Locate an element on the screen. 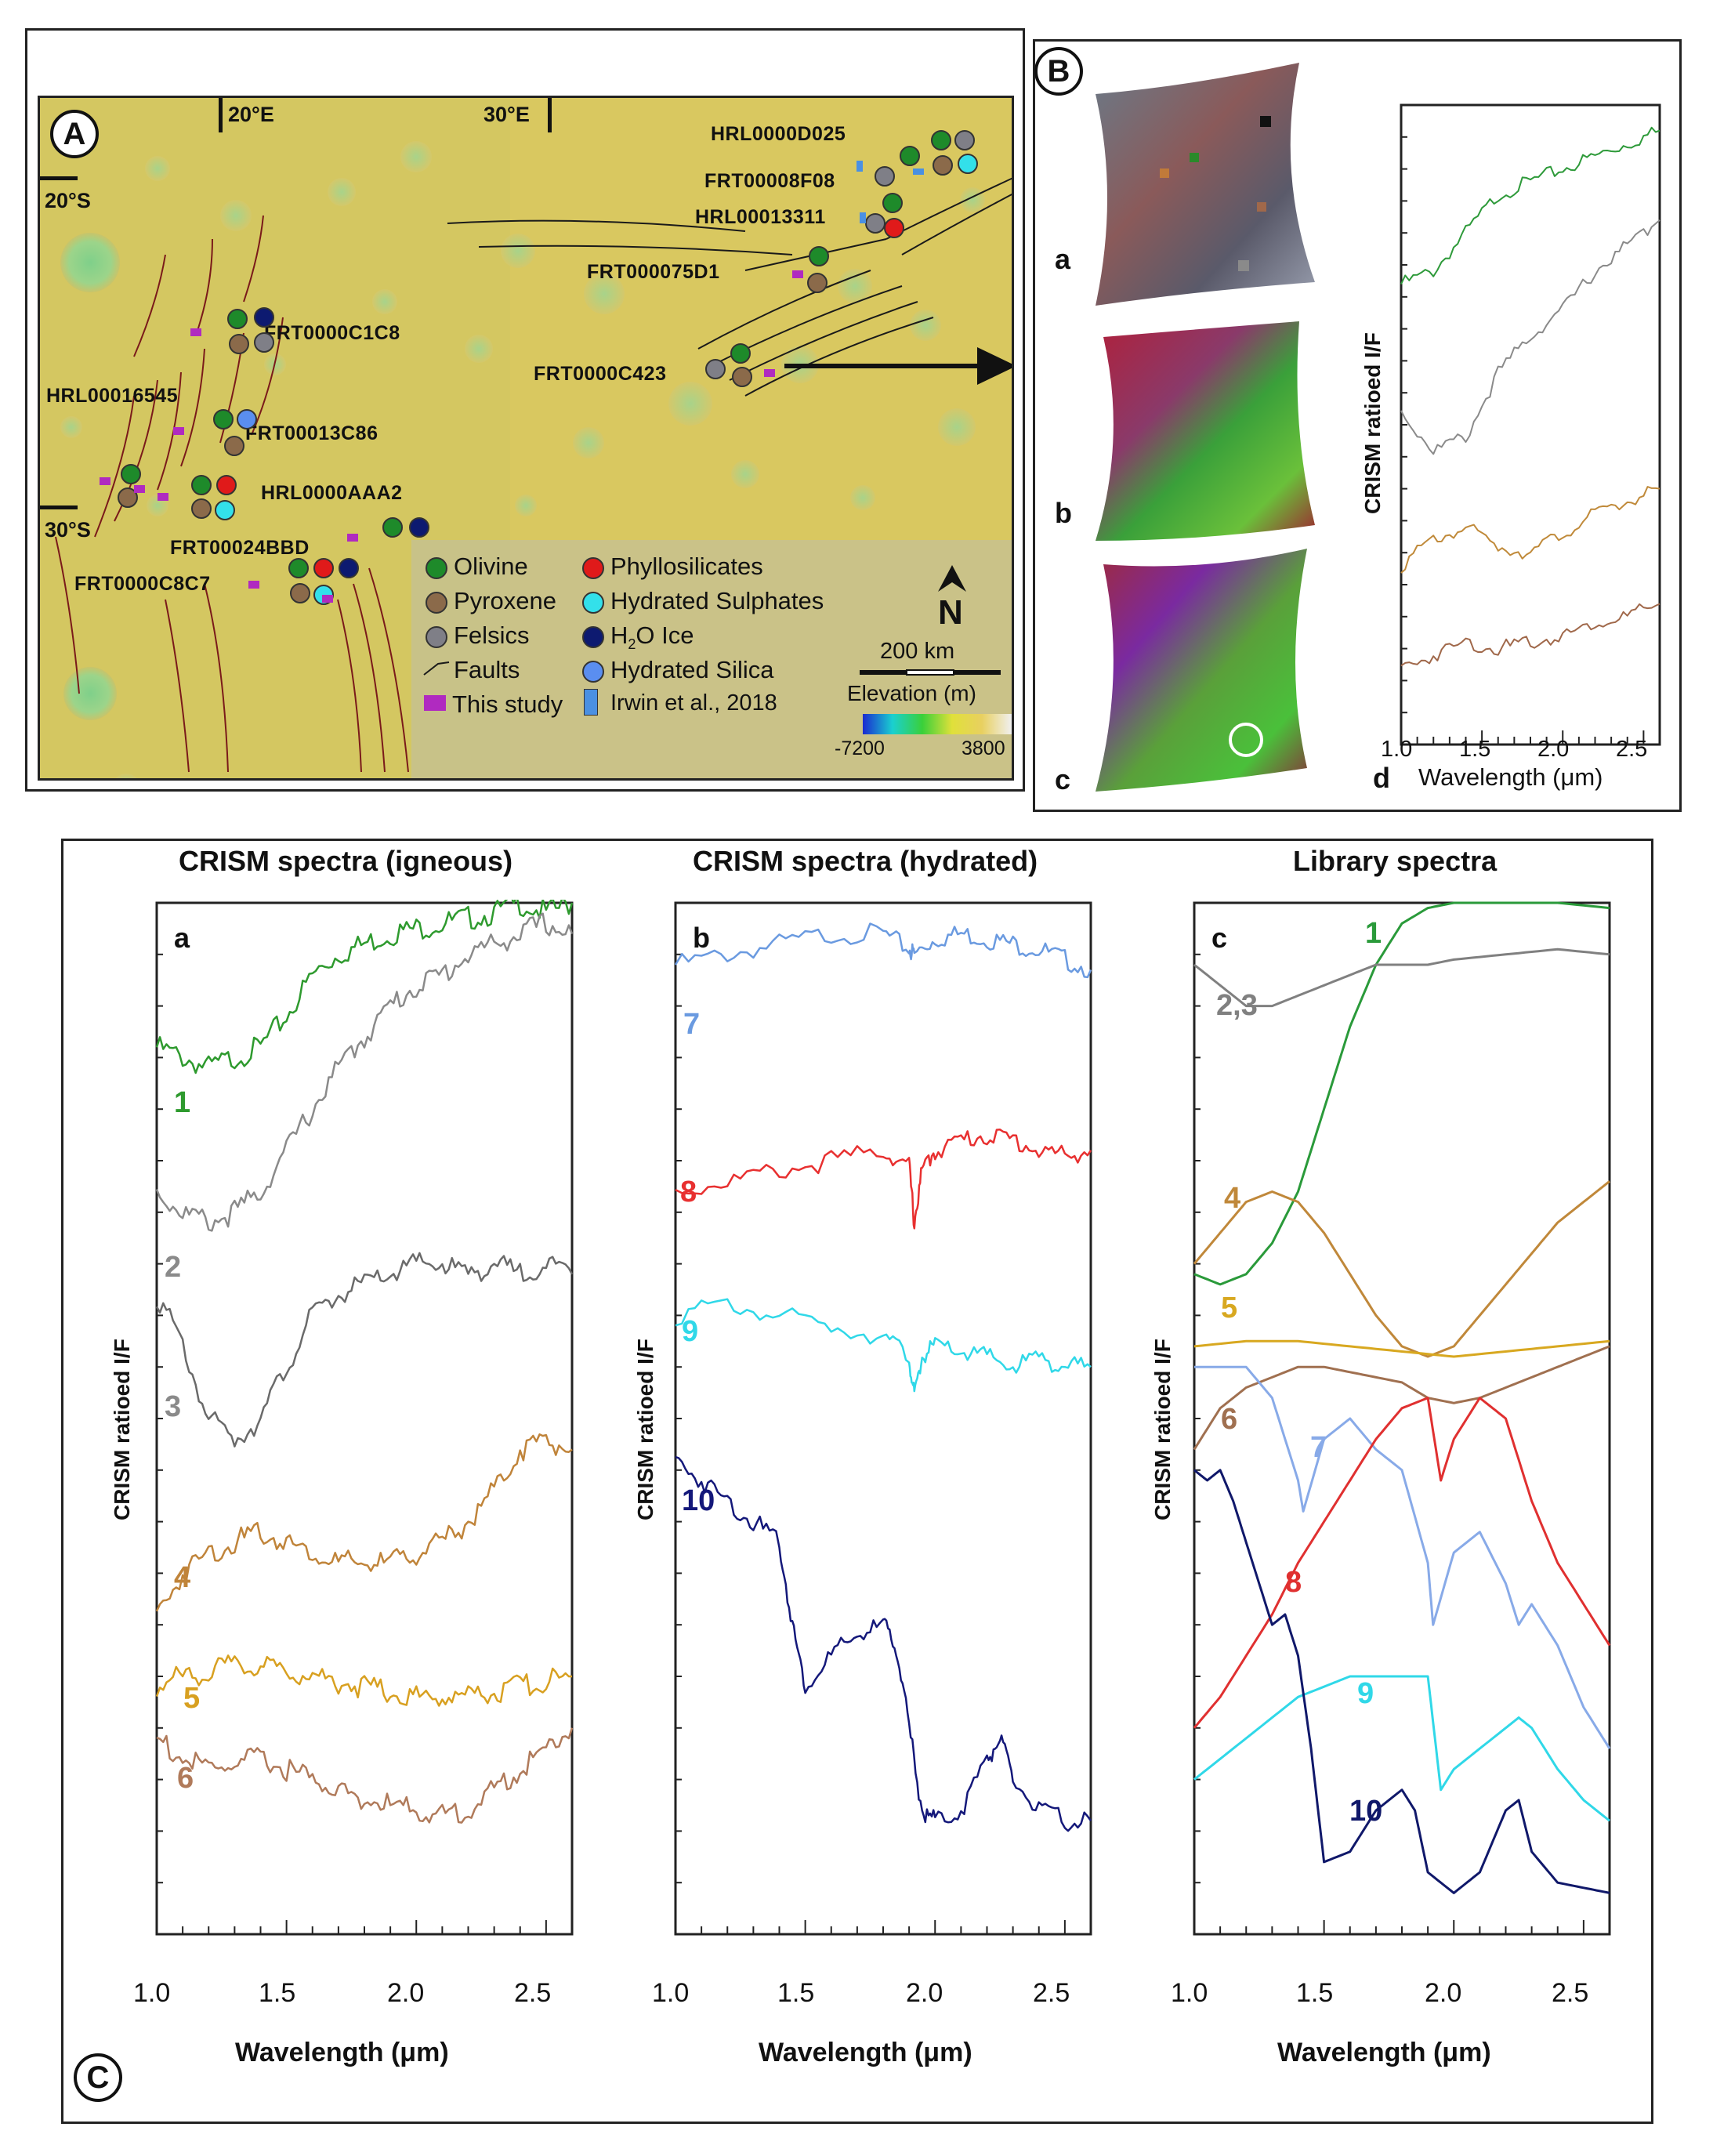 This screenshot has width=1713, height=2156. lat-label-30s: 30°S is located at coordinates (68, 530).